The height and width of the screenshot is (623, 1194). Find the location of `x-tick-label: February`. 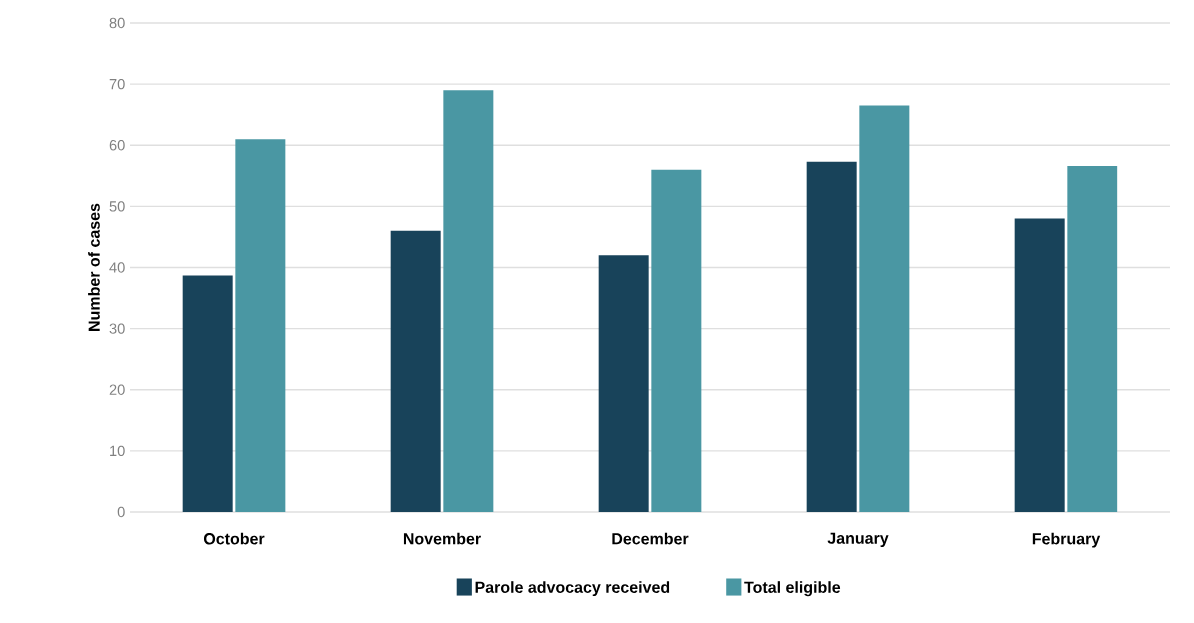

x-tick-label: February is located at coordinates (1066, 540).